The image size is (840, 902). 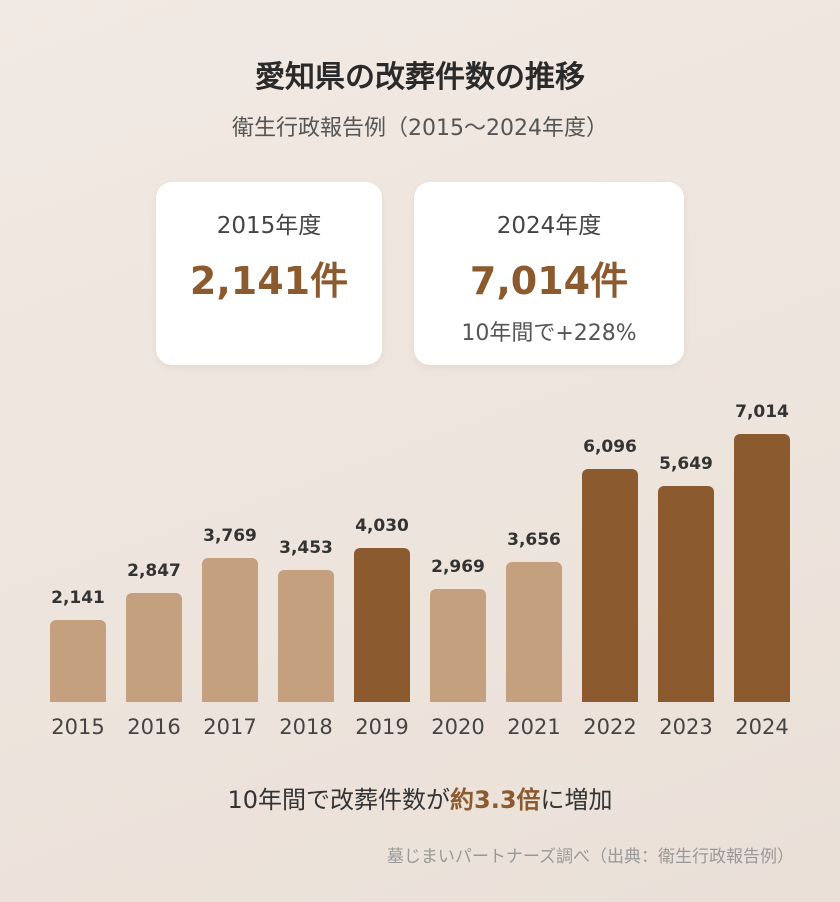 What do you see at coordinates (382, 526) in the screenshot?
I see `value-label: 4,030` at bounding box center [382, 526].